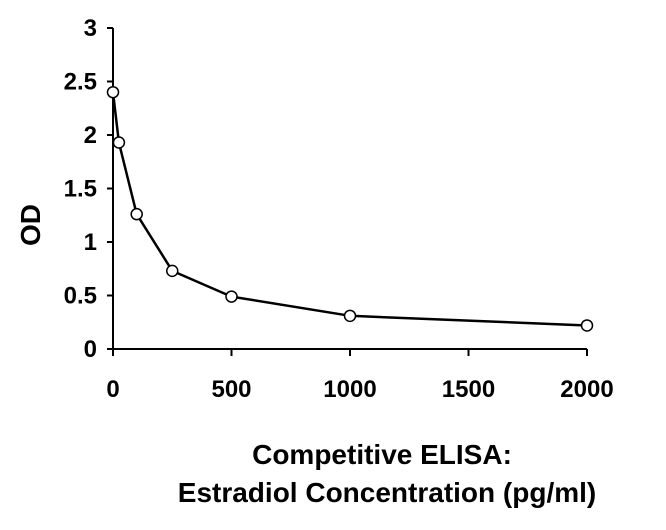 The width and height of the screenshot is (666, 530). What do you see at coordinates (90, 349) in the screenshot?
I see `y-tick-label: 0` at bounding box center [90, 349].